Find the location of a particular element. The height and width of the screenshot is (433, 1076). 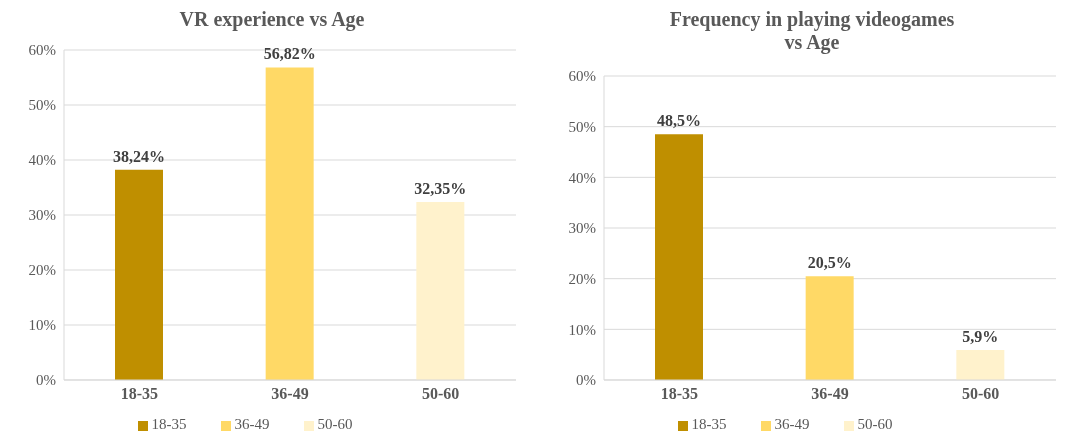

data-label: 32,35% is located at coordinates (440, 189).